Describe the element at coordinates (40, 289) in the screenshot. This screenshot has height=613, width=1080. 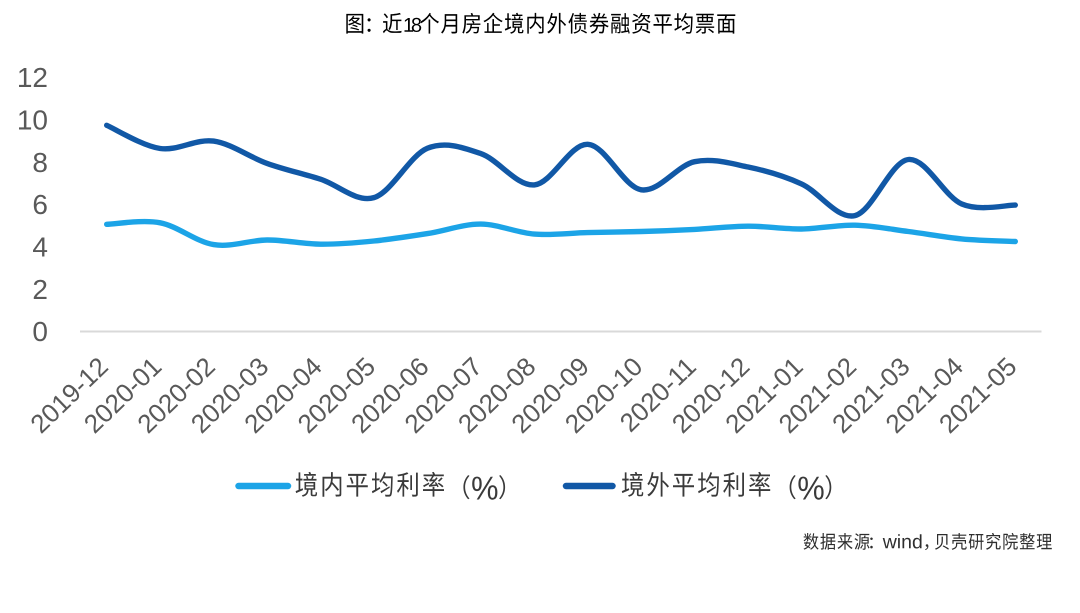
I see `svg-text: 2` at that location.